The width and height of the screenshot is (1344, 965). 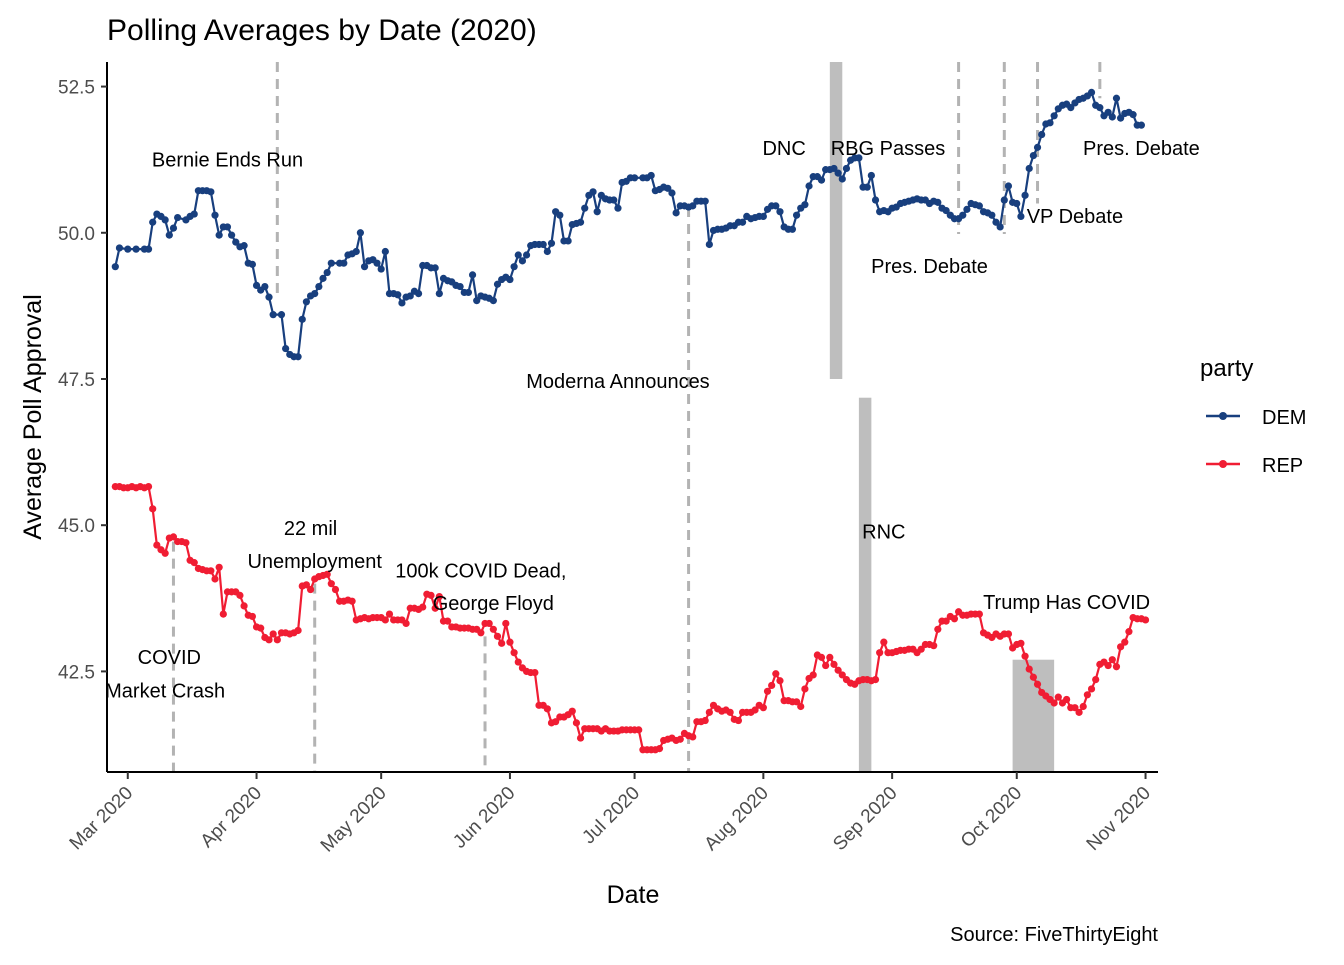 I want to click on legend-title: party, so click(x=1226, y=368).